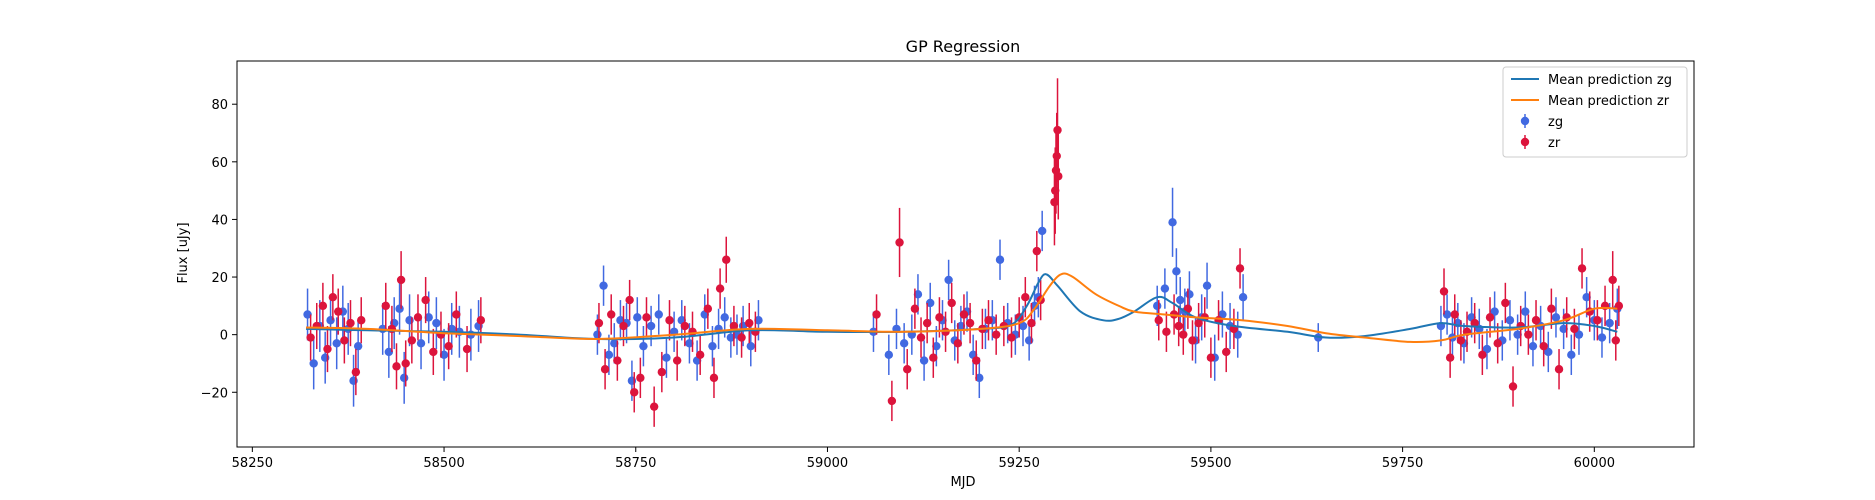 The image size is (1875, 500). Describe the element at coordinates (962, 482) in the screenshot. I see `x-axis-label: MJD` at that location.